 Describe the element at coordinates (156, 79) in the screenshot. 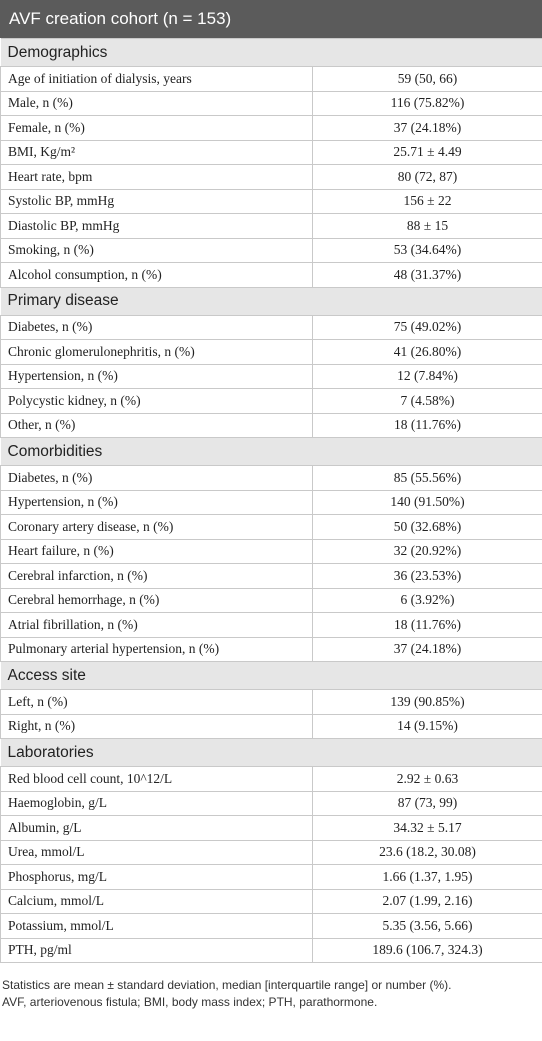

I see `row-label: Age of initiation of dialysis, years` at that location.